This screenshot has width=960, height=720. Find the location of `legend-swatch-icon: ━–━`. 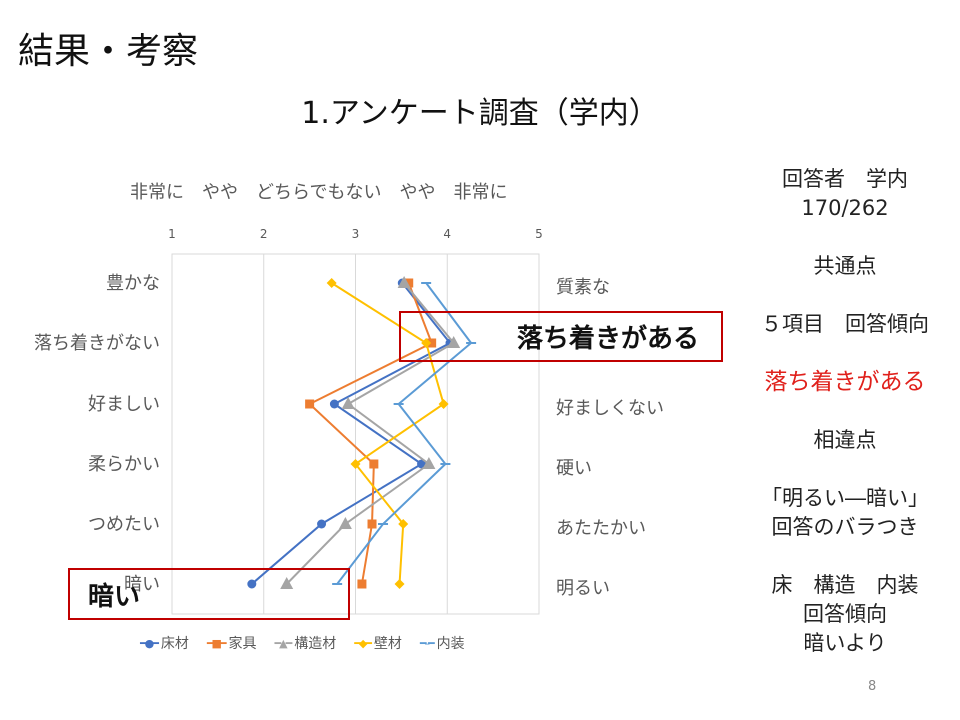

legend-swatch-icon: ━–━ is located at coordinates (427, 643).